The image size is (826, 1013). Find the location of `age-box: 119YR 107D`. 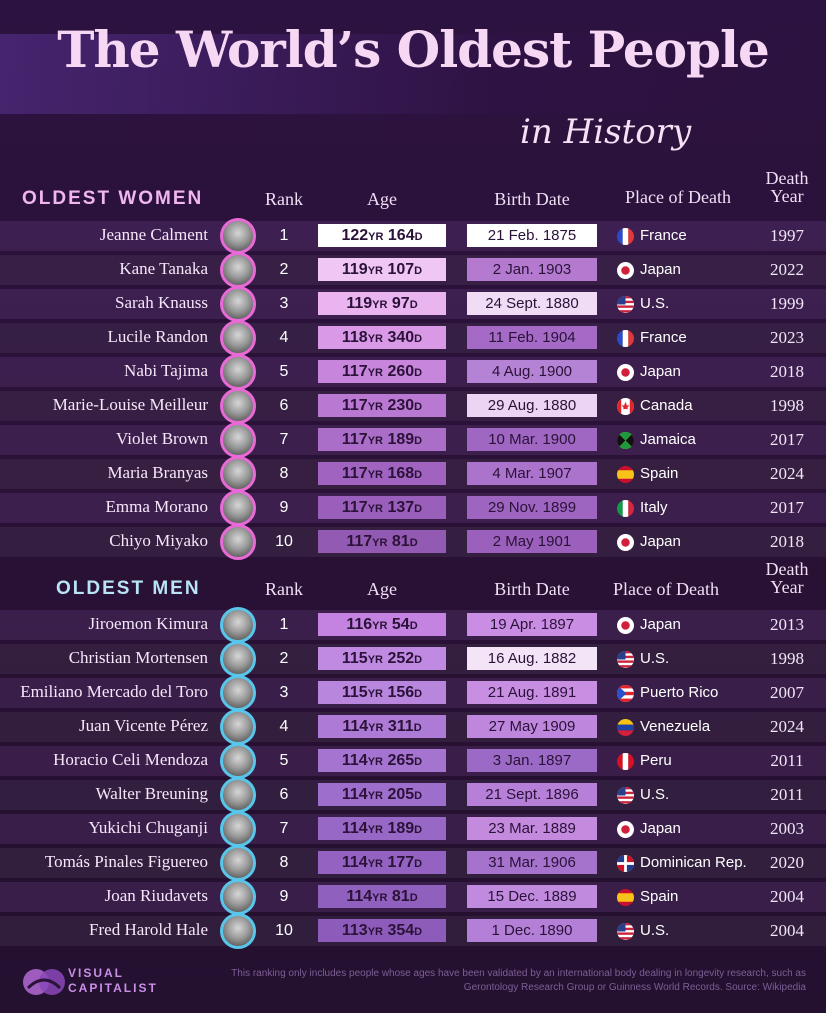

age-box: 119YR 107D is located at coordinates (382, 269).